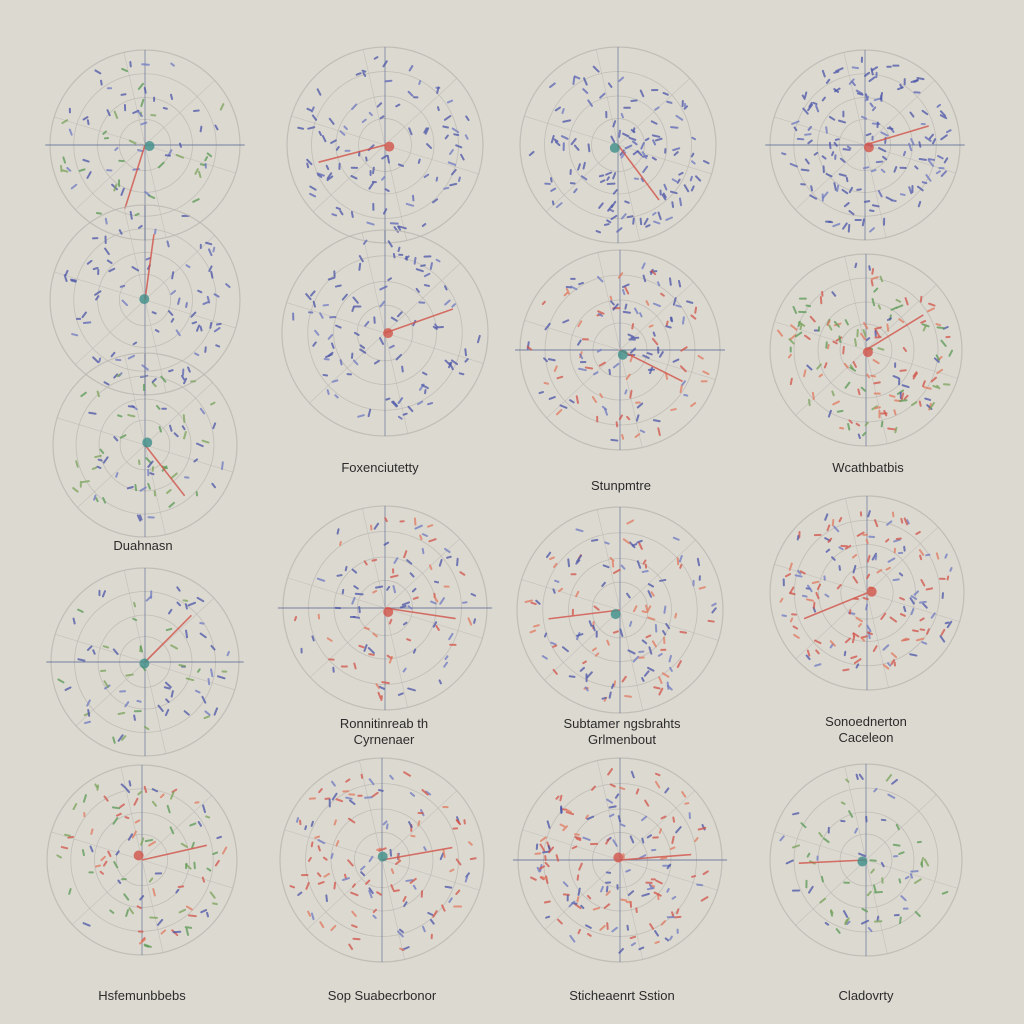 The height and width of the screenshot is (1024, 1024). What do you see at coordinates (621, 485) in the screenshot?
I see `panel-caption: Stunpmtre` at bounding box center [621, 485].